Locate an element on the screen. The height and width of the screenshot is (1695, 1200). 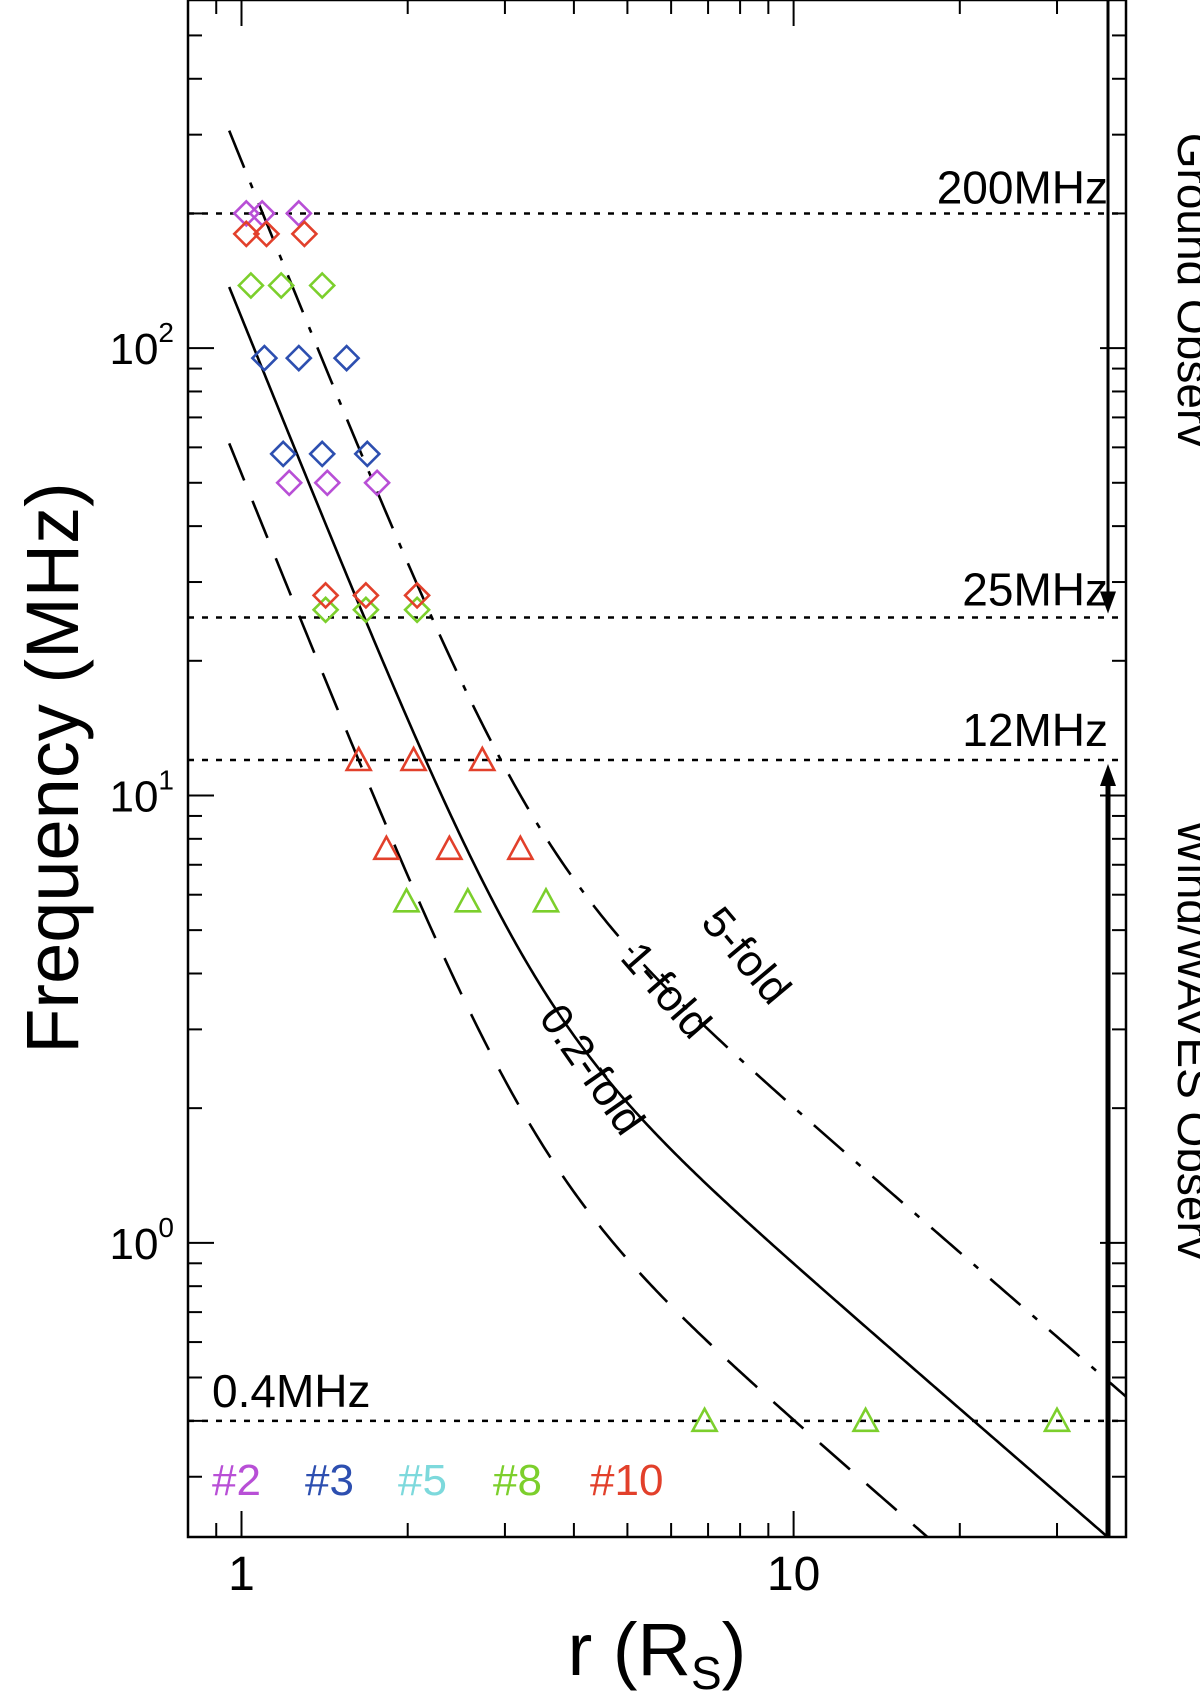
x-axis-title-main: r (R is located at coordinates (629, 1649).